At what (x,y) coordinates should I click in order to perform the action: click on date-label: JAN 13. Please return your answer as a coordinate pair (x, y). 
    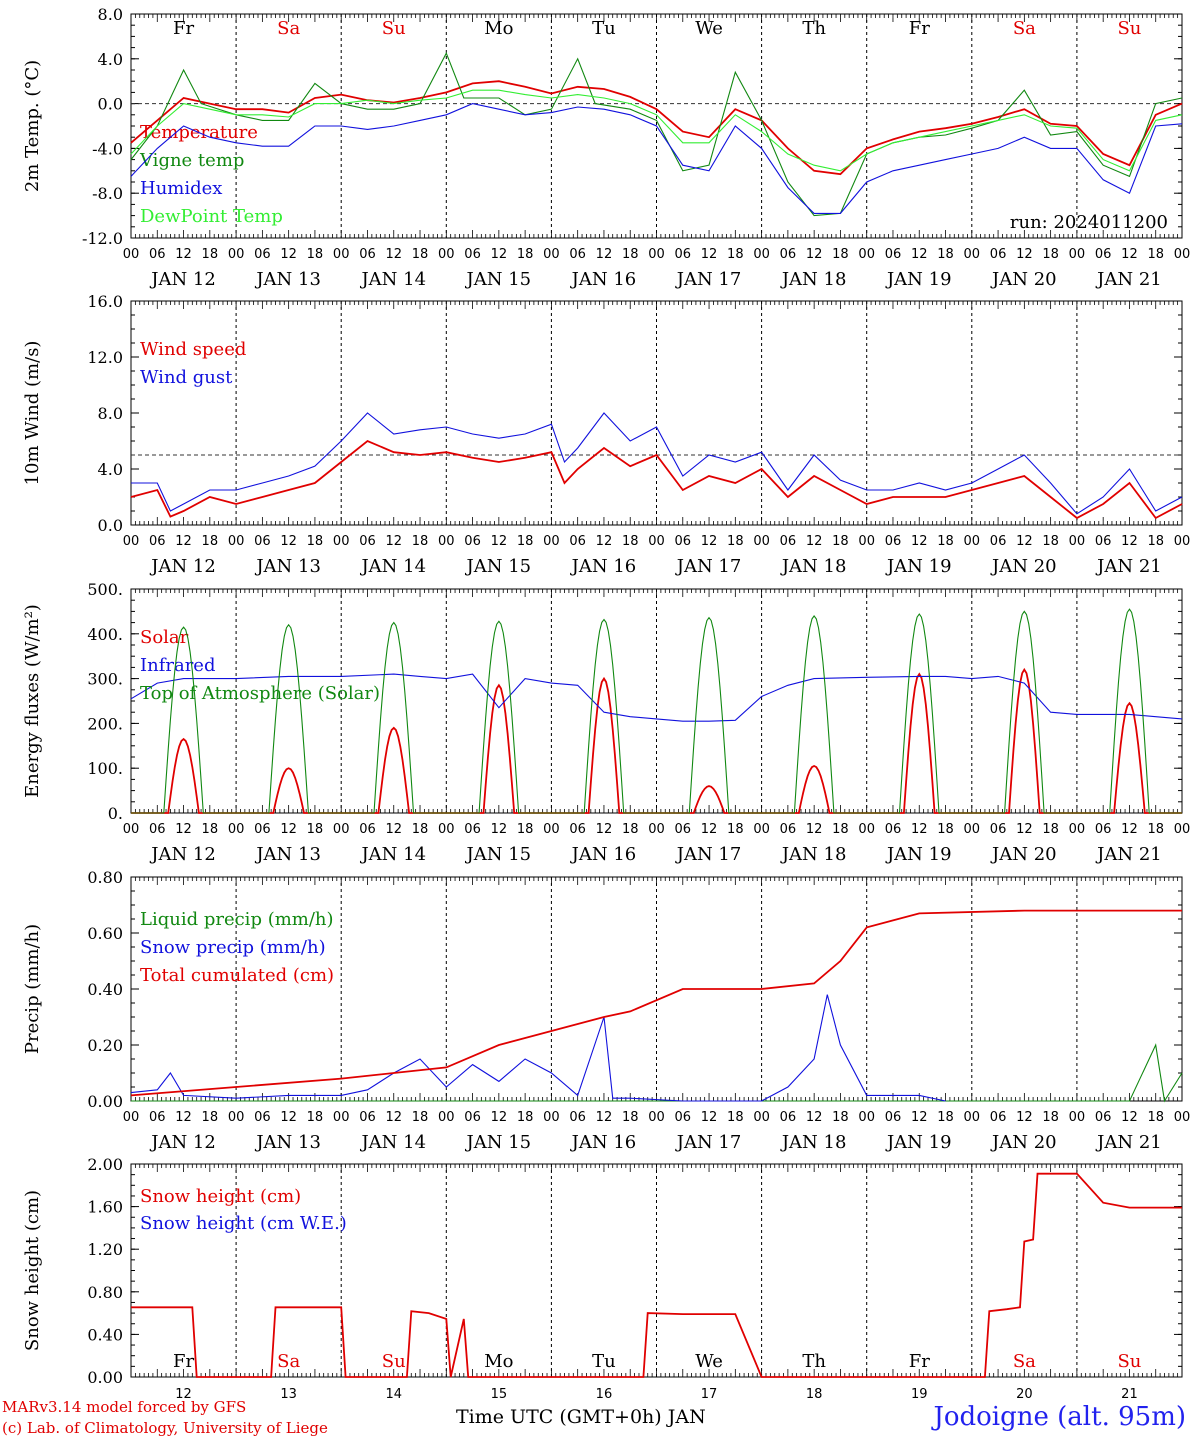
    Looking at the image, I should click on (287, 854).